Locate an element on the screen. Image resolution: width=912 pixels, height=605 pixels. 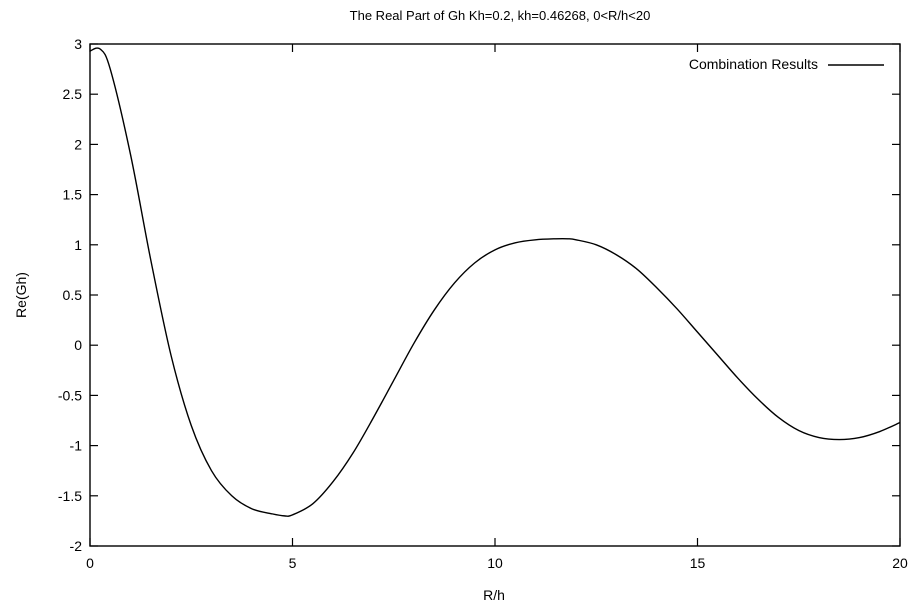
y-tick-label: 1.5 is located at coordinates (73, 195).